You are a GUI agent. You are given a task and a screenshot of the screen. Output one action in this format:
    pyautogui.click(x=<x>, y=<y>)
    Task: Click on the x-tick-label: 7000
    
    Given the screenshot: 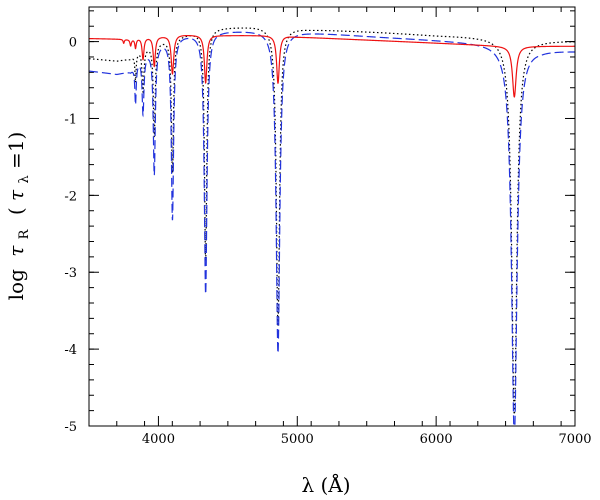 What is the action you would take?
    pyautogui.click(x=574, y=439)
    